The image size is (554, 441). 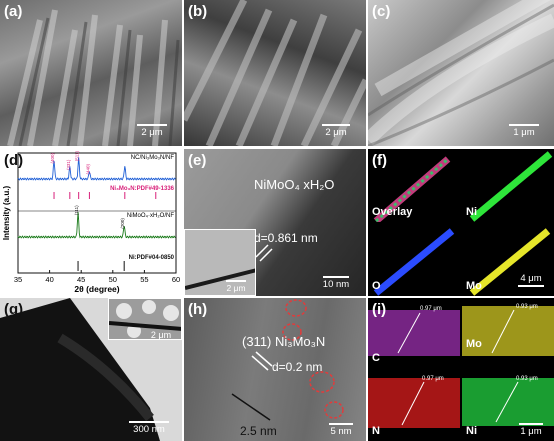 What do you see at coordinates (414, 405) in the screenshot?
I see `map-n: 0.97 μm N` at bounding box center [414, 405].